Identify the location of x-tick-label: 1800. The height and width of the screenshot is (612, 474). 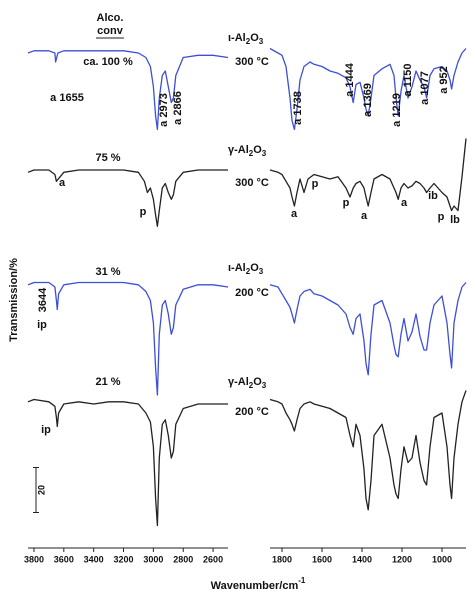
(282, 559).